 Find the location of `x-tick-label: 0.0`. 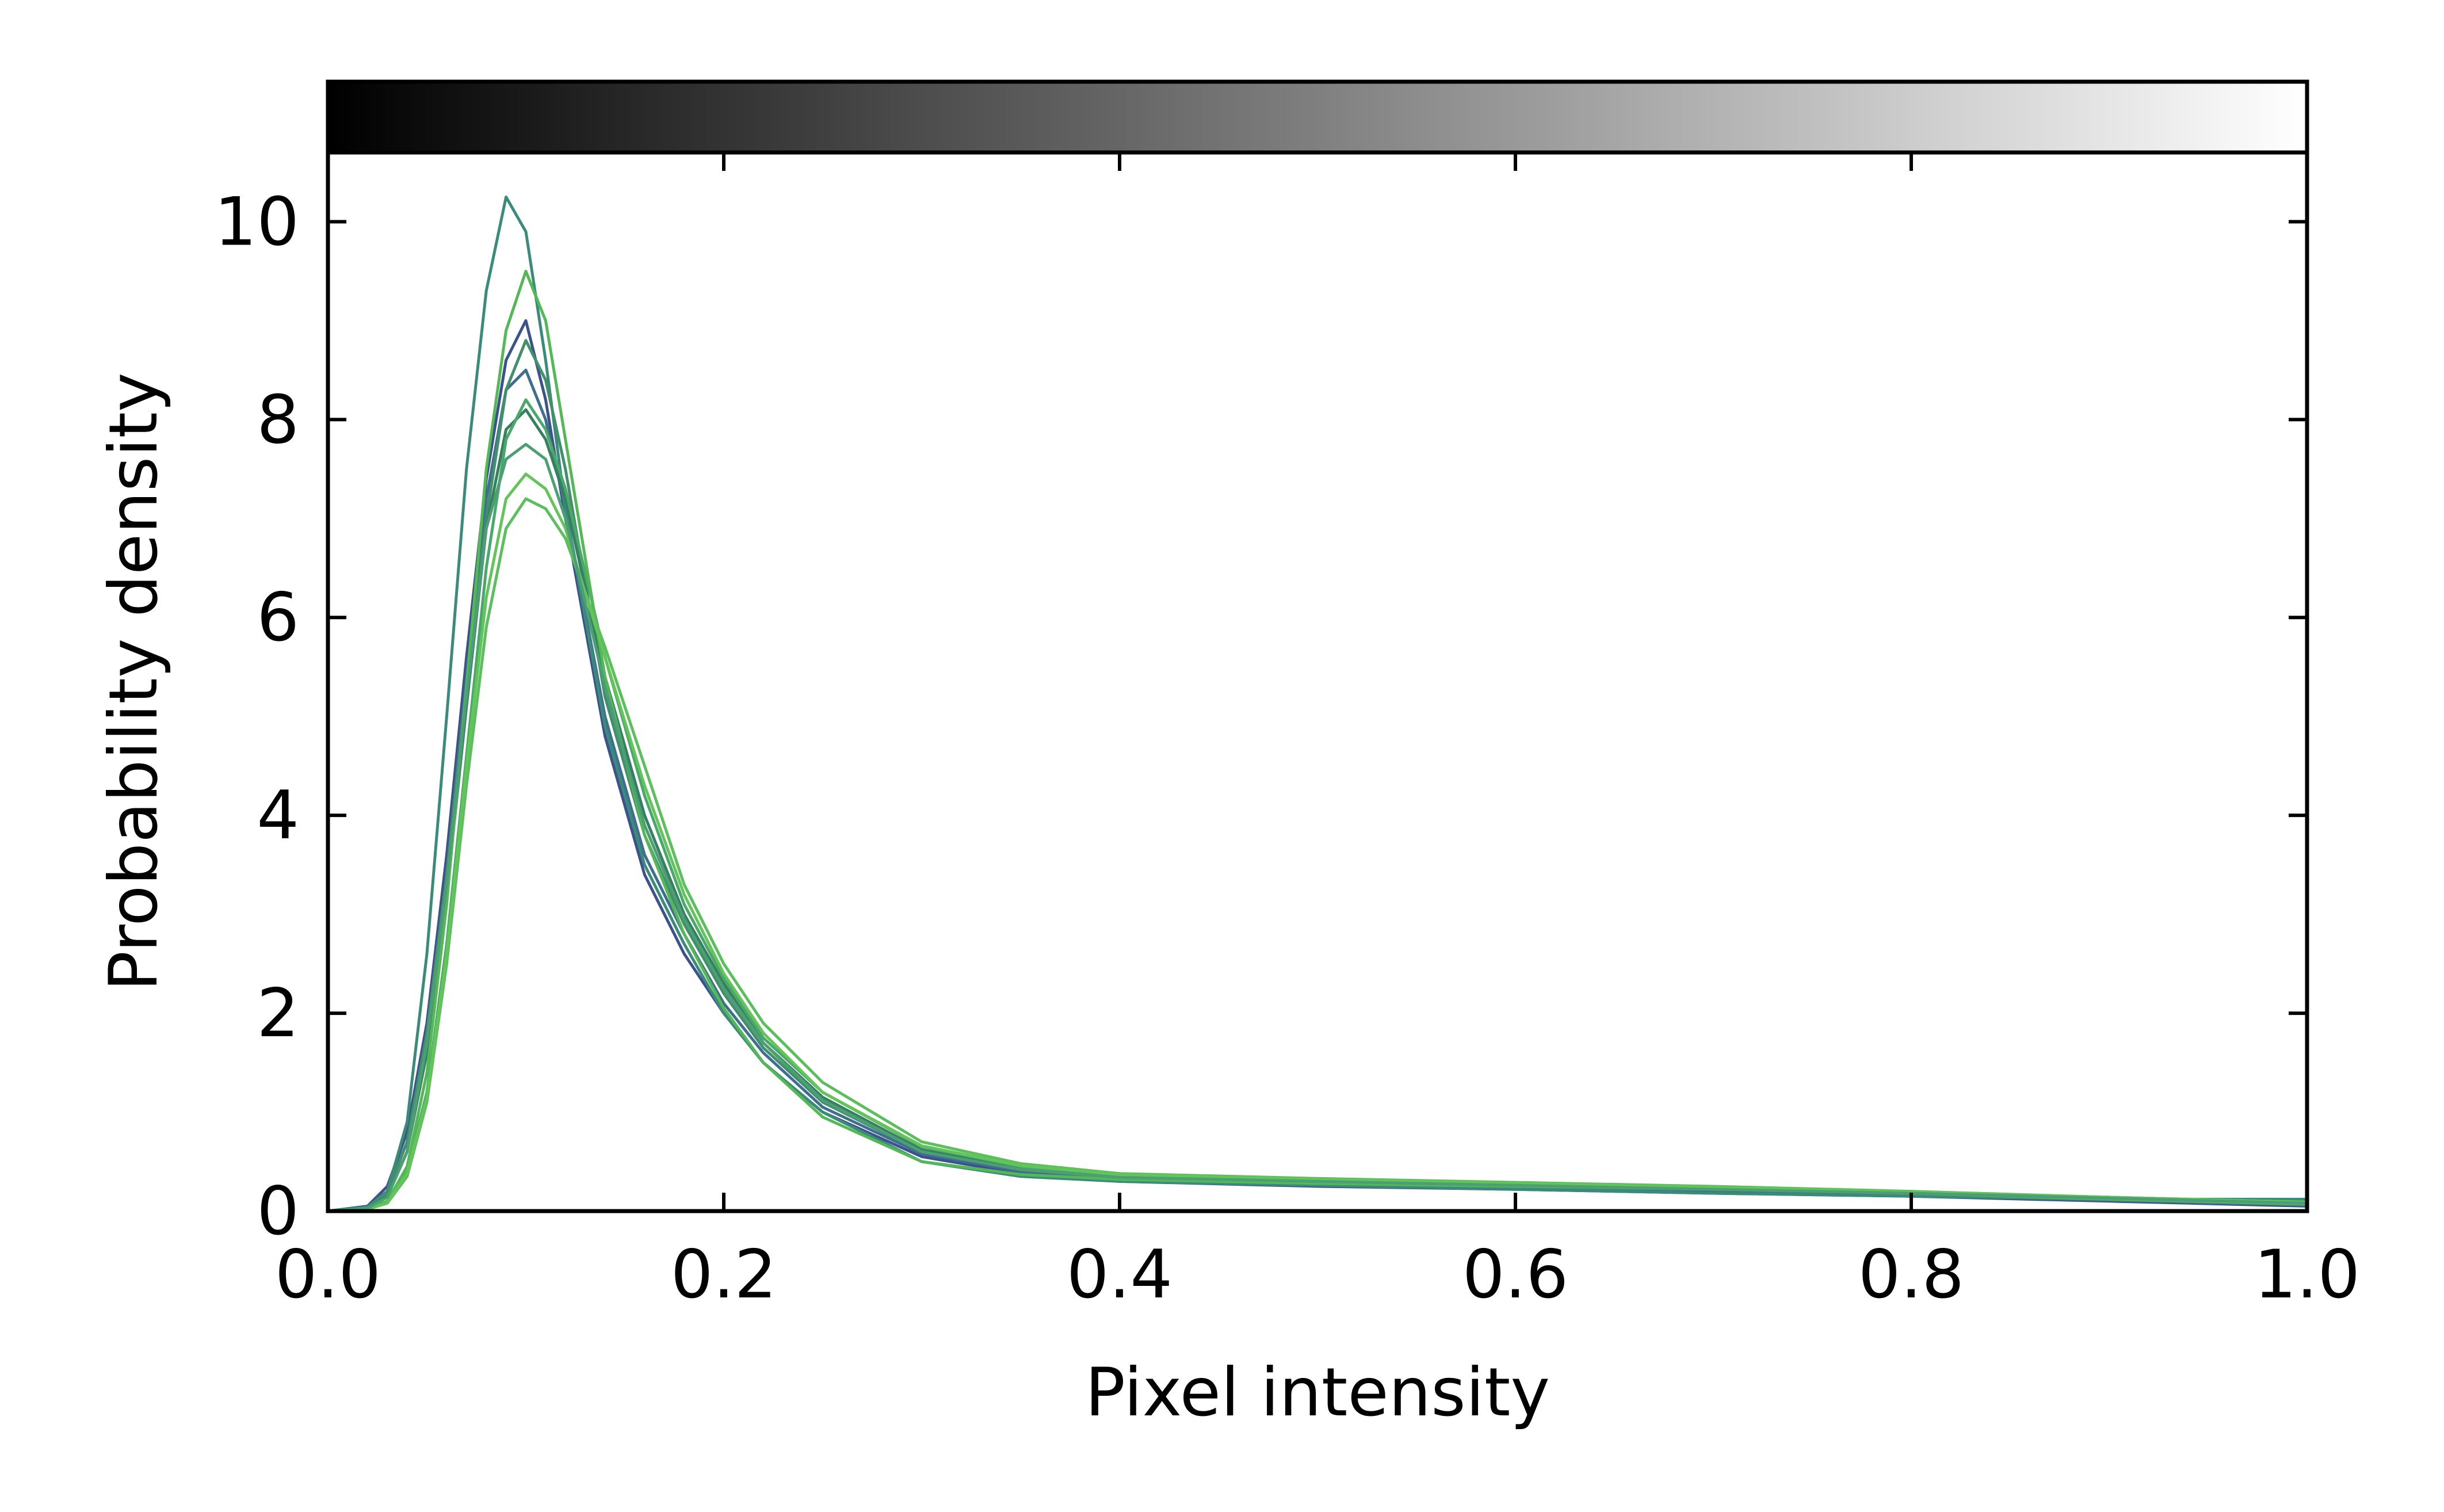

x-tick-label: 0.0 is located at coordinates (328, 1275).